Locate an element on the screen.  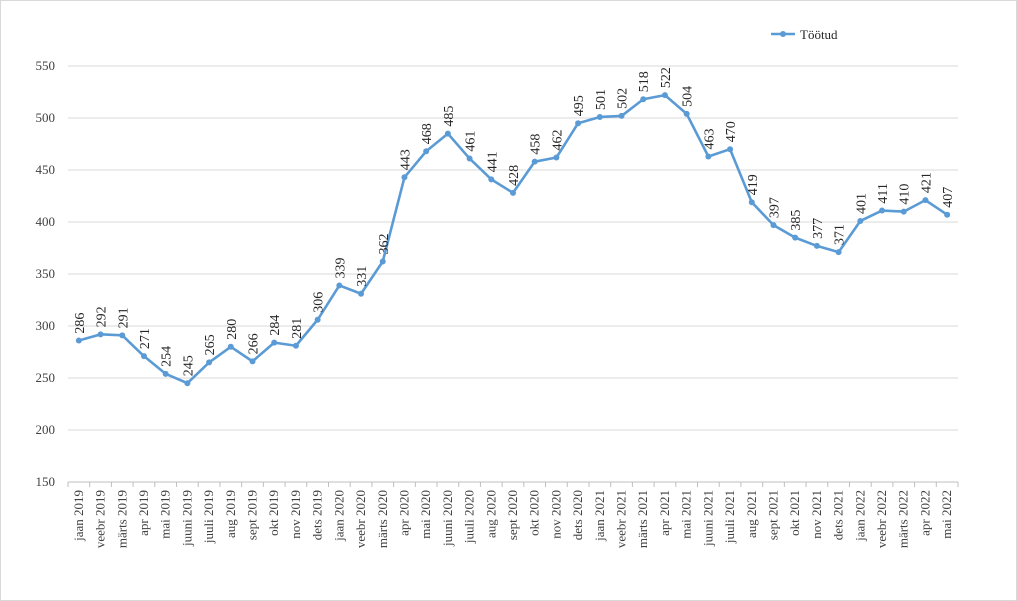
x-tick-label: mai 2021 is located at coordinates (686, 514).